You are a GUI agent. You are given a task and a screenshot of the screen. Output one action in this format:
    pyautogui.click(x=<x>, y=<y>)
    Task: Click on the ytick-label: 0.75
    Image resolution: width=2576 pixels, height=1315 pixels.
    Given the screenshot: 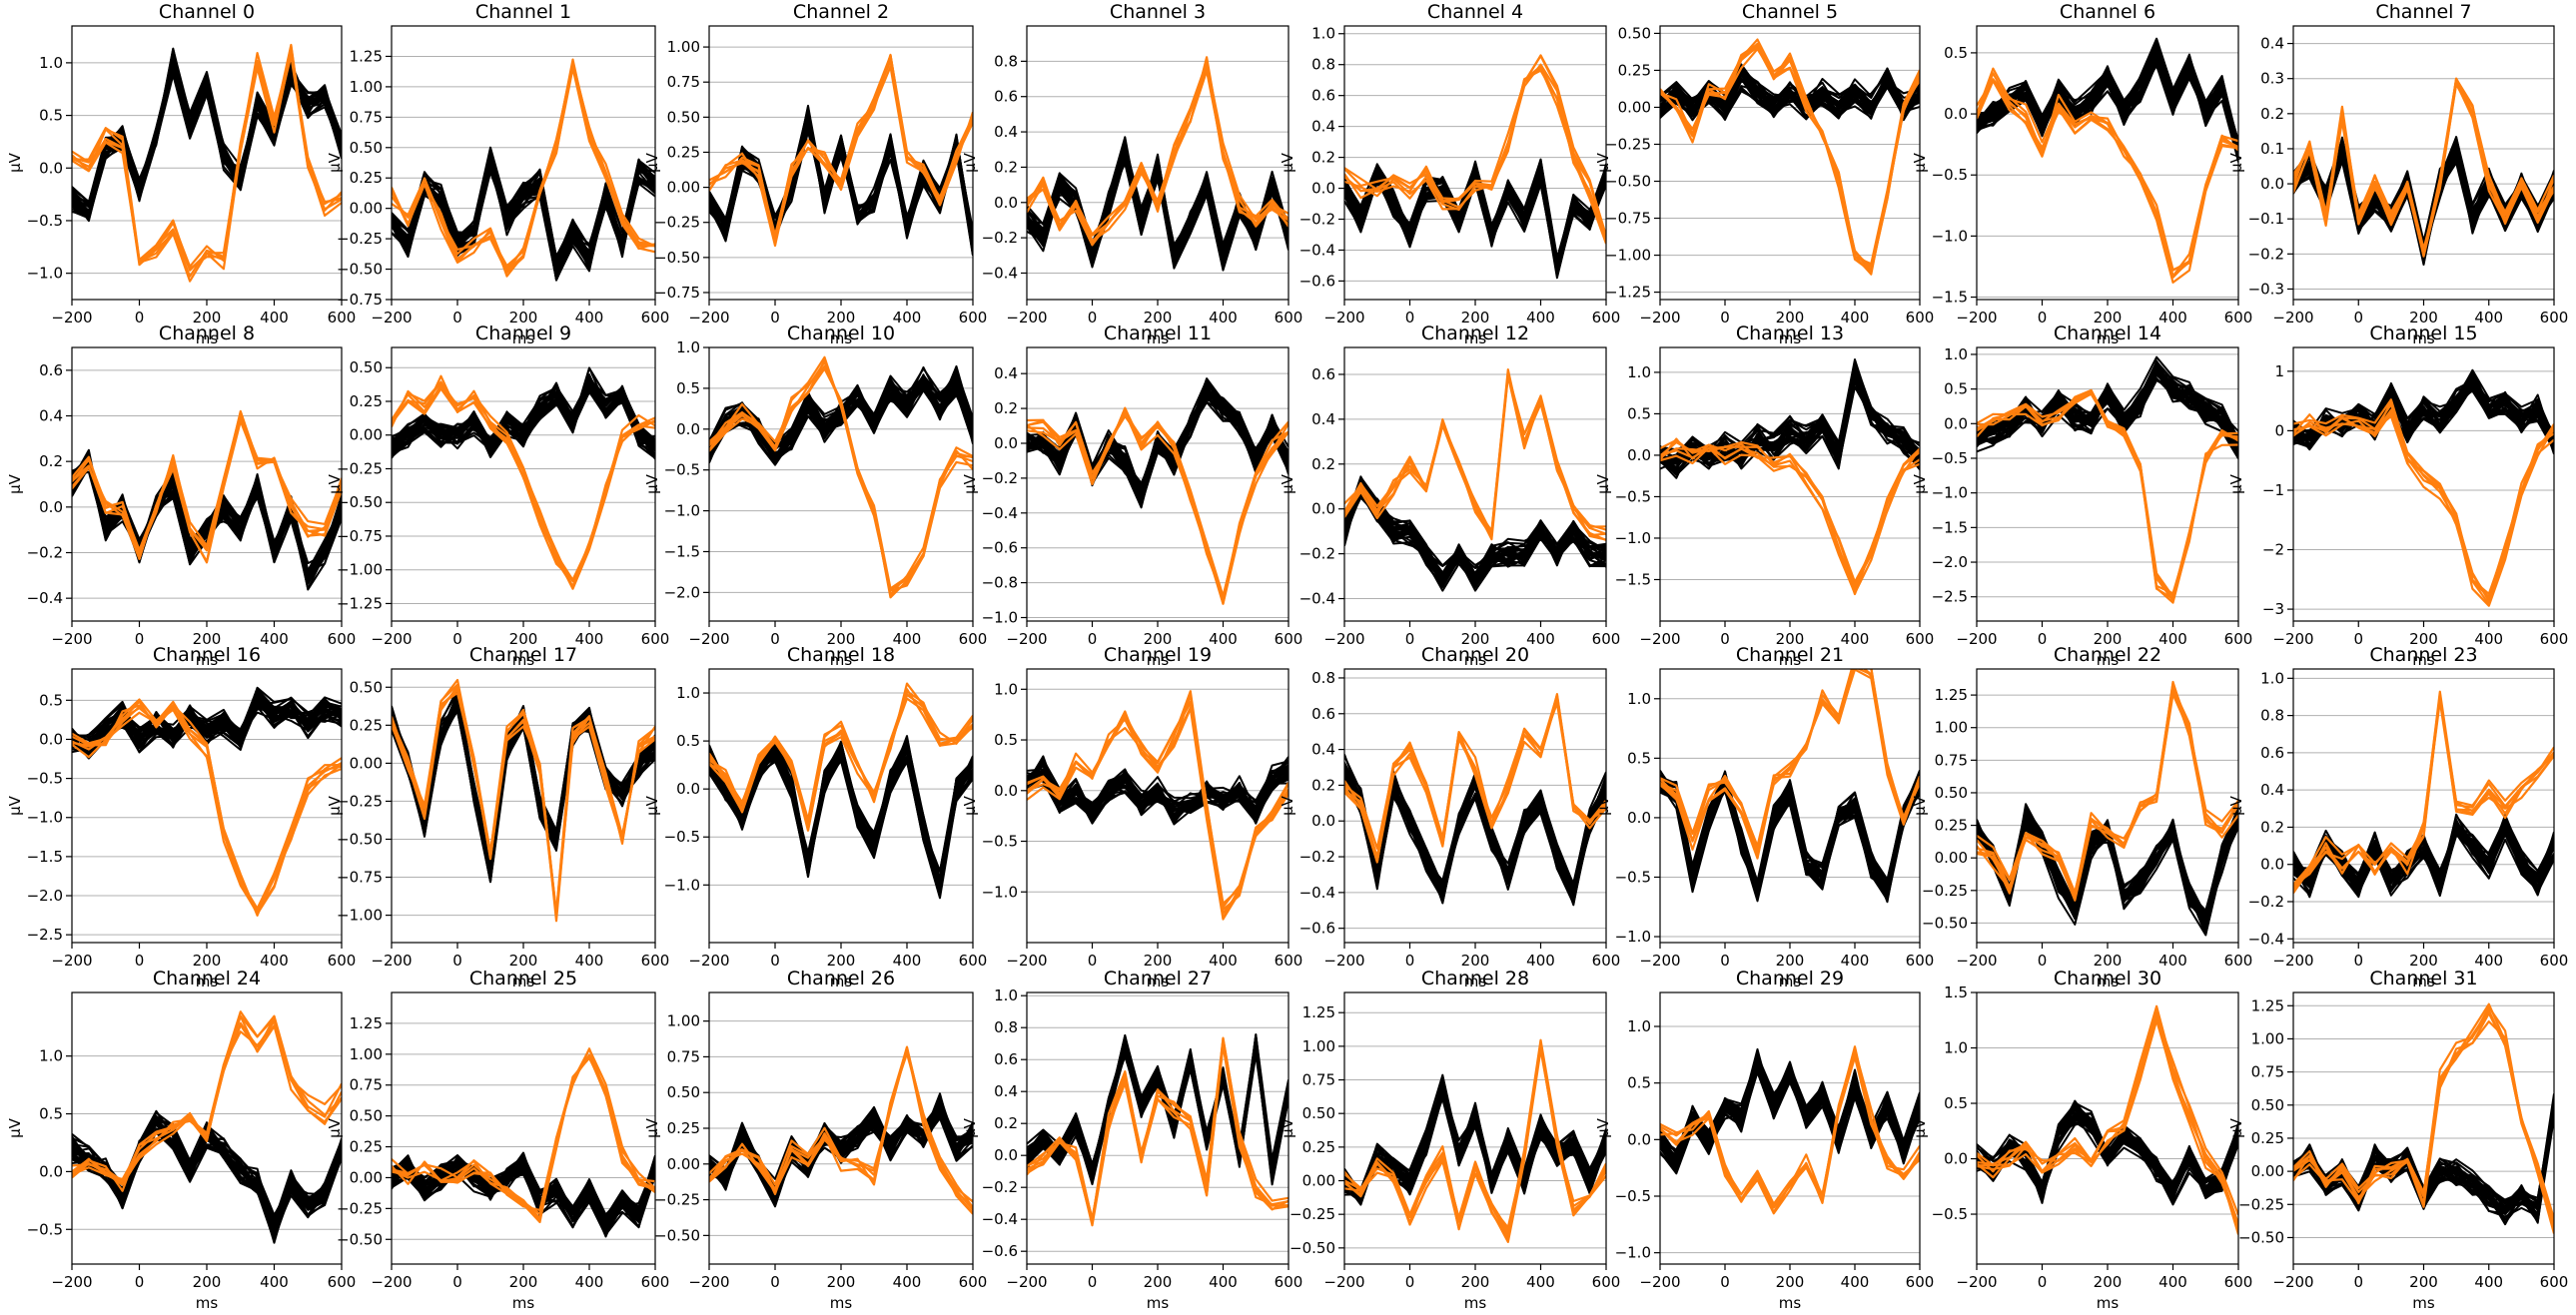 What is the action you would take?
    pyautogui.click(x=684, y=82)
    